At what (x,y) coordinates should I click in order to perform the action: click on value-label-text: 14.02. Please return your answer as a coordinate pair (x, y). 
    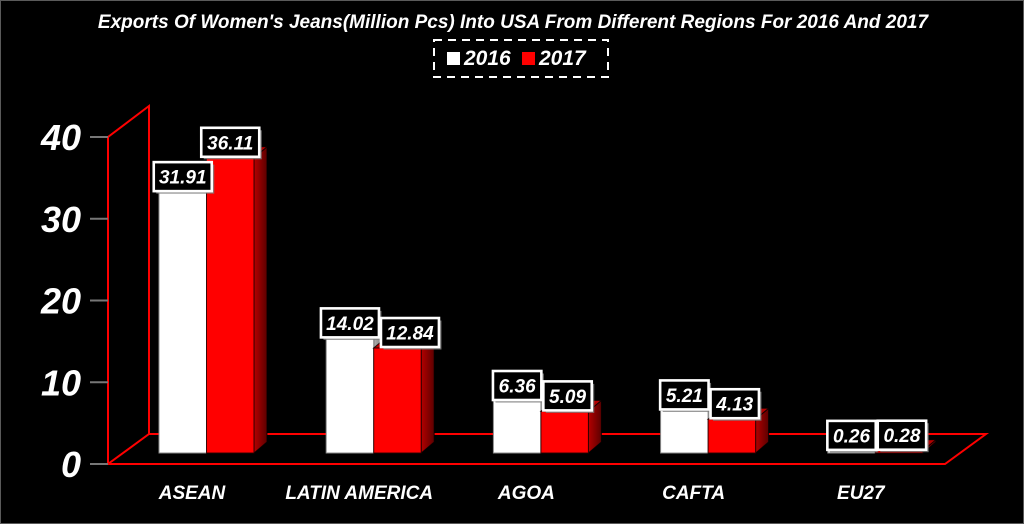
    Looking at the image, I should click on (350, 324).